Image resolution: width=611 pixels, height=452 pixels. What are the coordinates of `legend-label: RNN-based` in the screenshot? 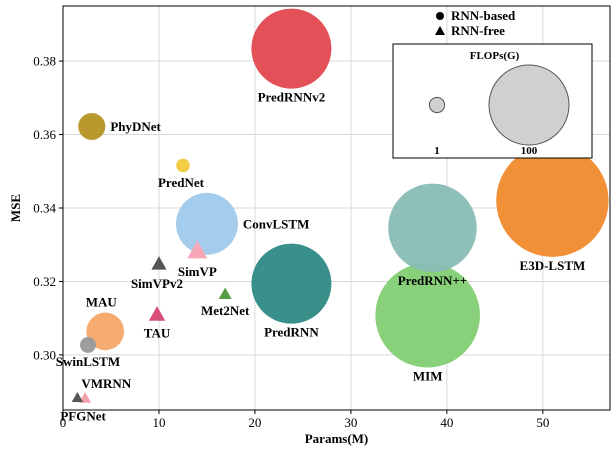 It's located at (483, 15).